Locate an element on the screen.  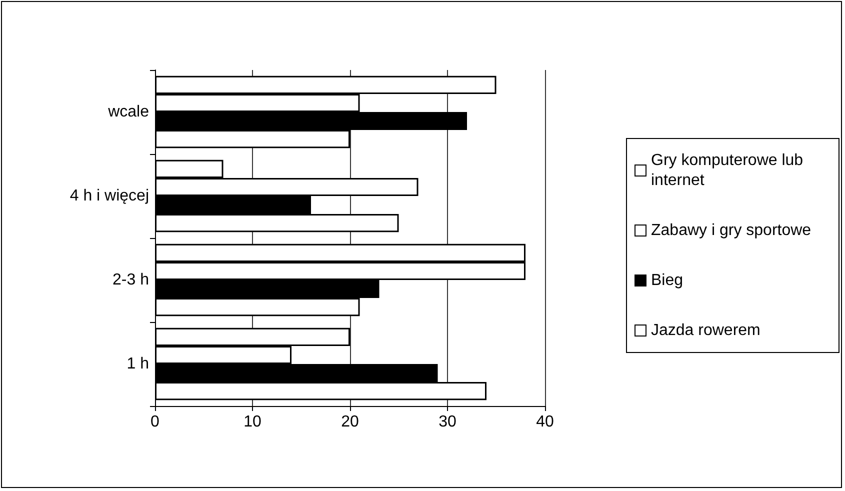
legend-label: Bieg is located at coordinates (667, 280).